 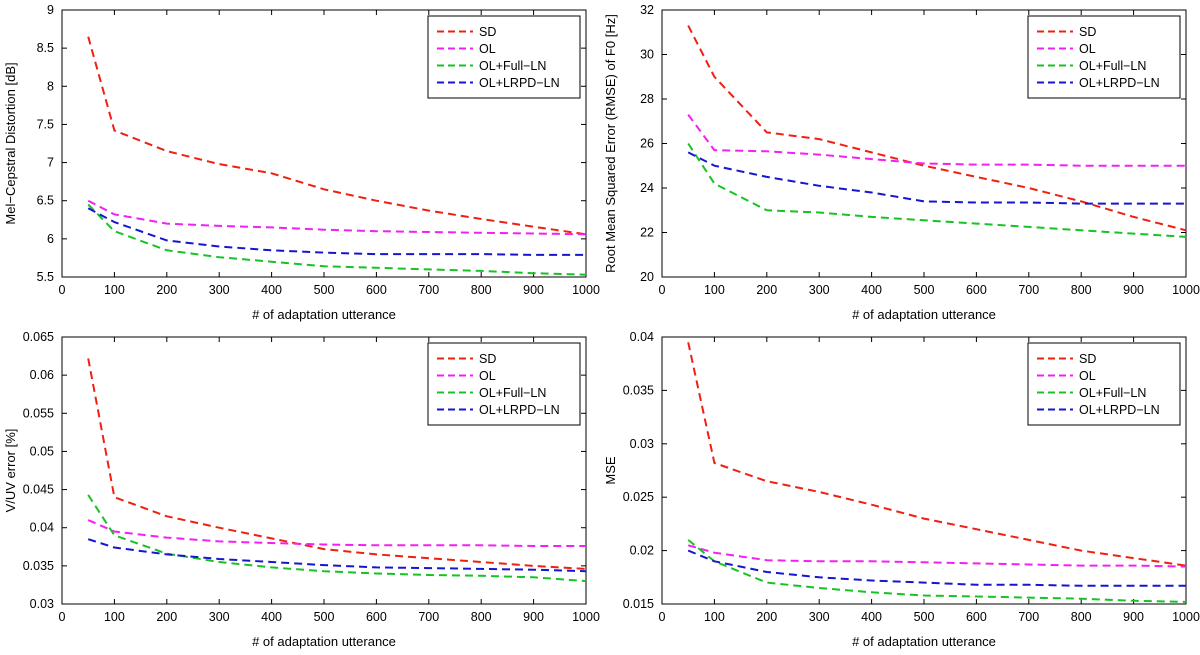 What do you see at coordinates (45, 277) in the screenshot?
I see `y-tick-label: 5.5` at bounding box center [45, 277].